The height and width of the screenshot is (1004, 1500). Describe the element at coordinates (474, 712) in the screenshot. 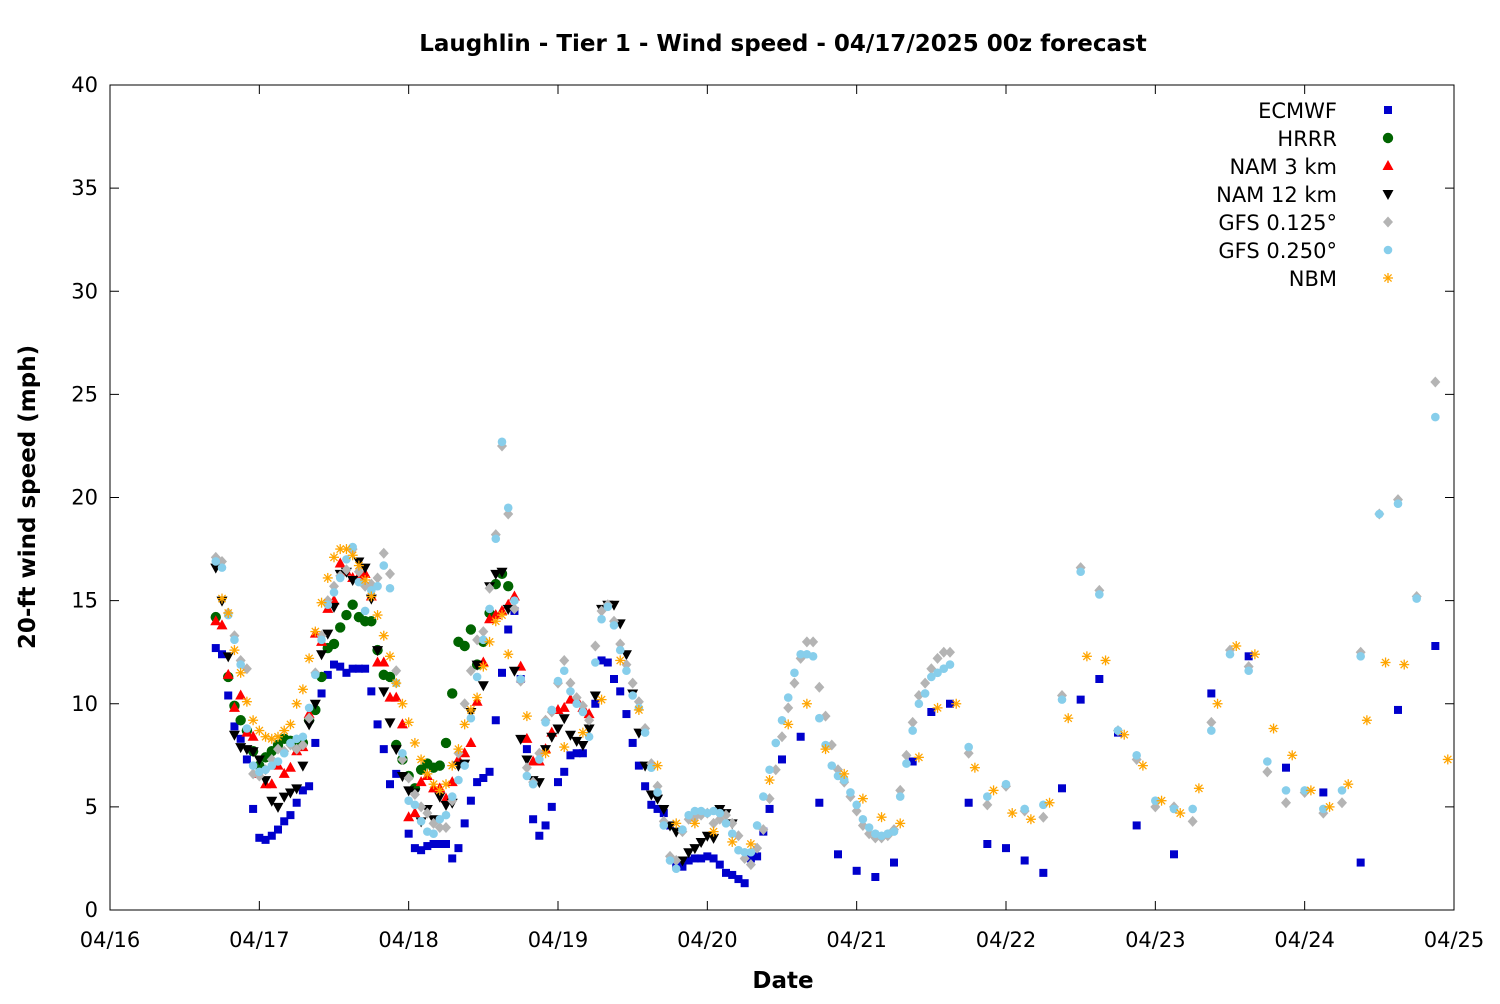

I see `series-nam-12-km` at that location.